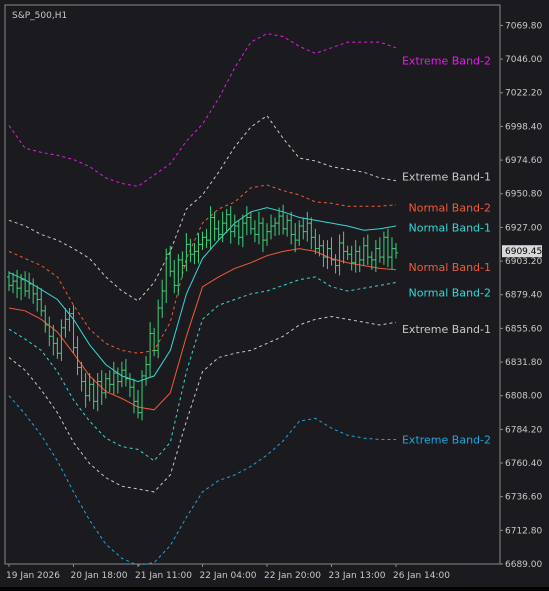 The width and height of the screenshot is (549, 591). What do you see at coordinates (523, 127) in the screenshot?
I see `y-tick-label: 6998.40` at bounding box center [523, 127].